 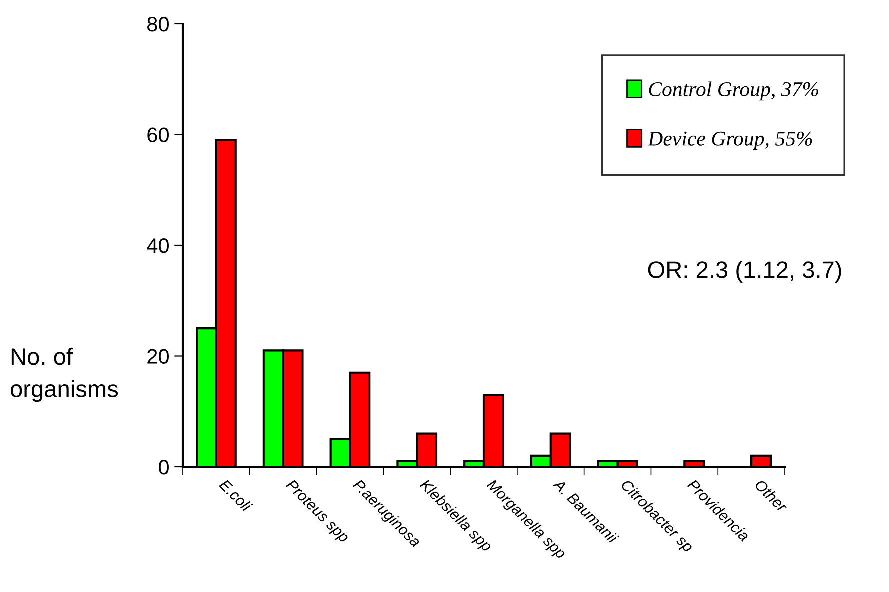 I want to click on y-tick-label: 80, so click(x=158, y=24).